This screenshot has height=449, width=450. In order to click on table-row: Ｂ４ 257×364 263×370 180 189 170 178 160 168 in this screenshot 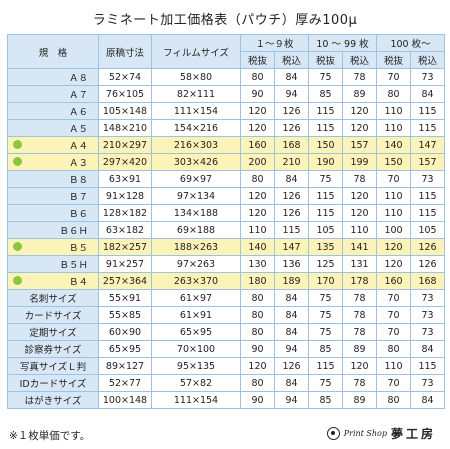, I will do `click(226, 281)`.